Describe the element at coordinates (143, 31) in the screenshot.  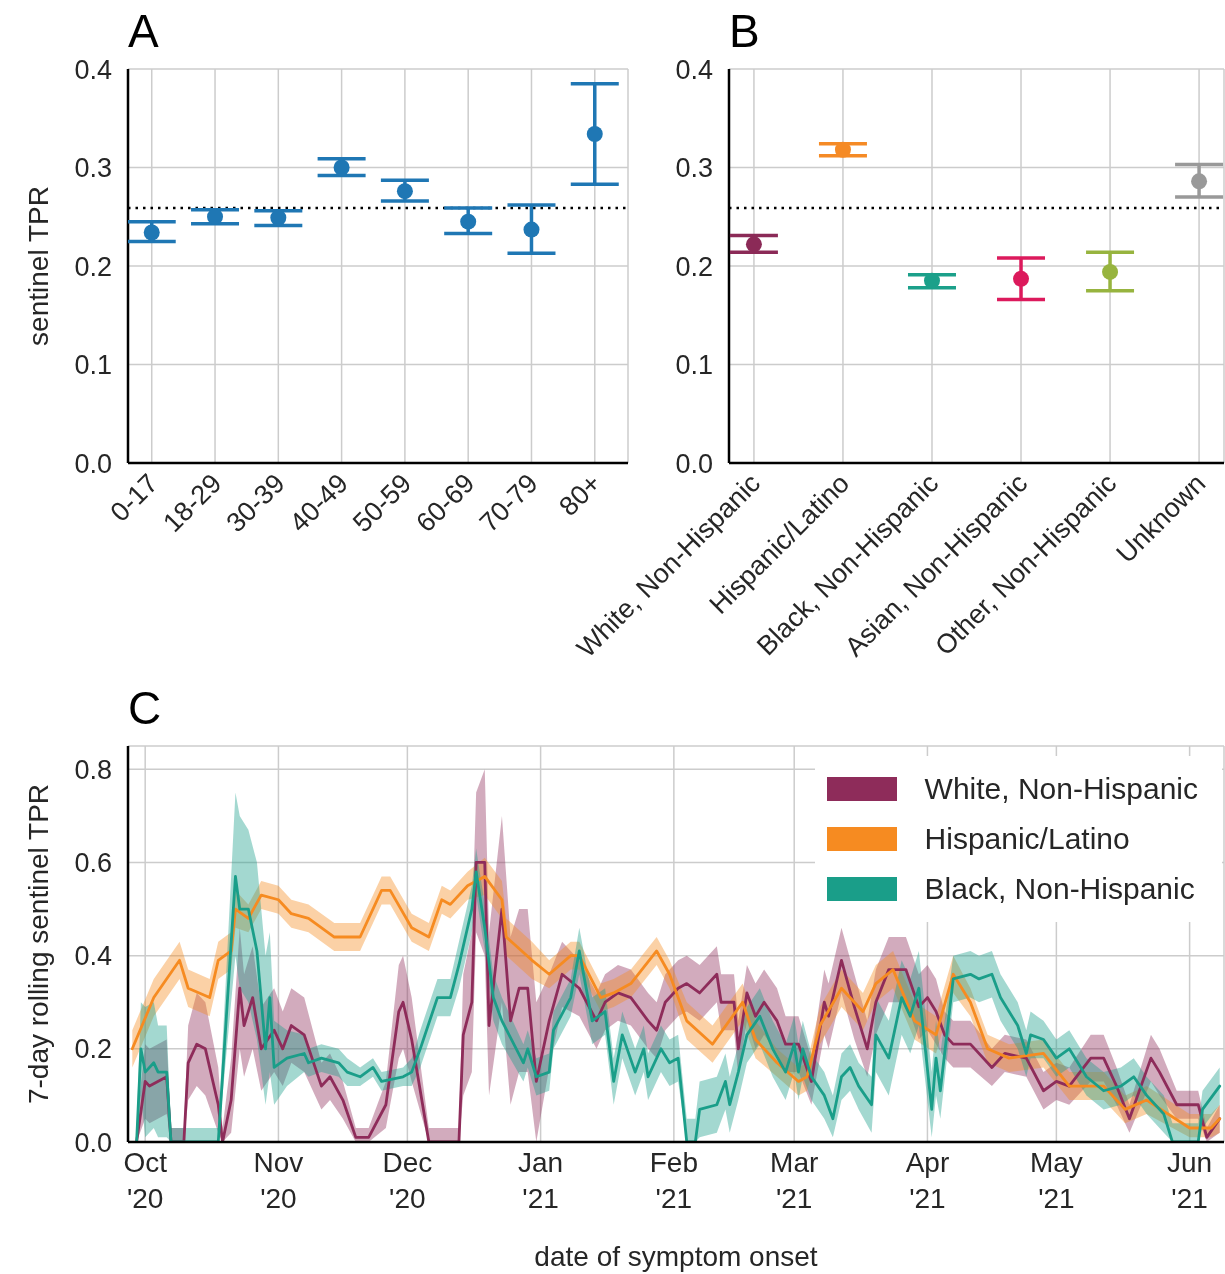
I see `chart-title: A` at that location.